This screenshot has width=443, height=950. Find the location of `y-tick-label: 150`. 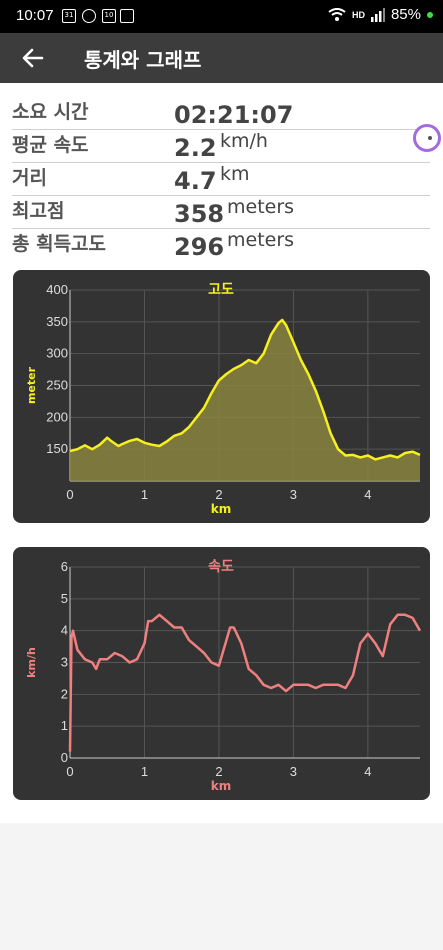

y-tick-label: 150 is located at coordinates (57, 448).